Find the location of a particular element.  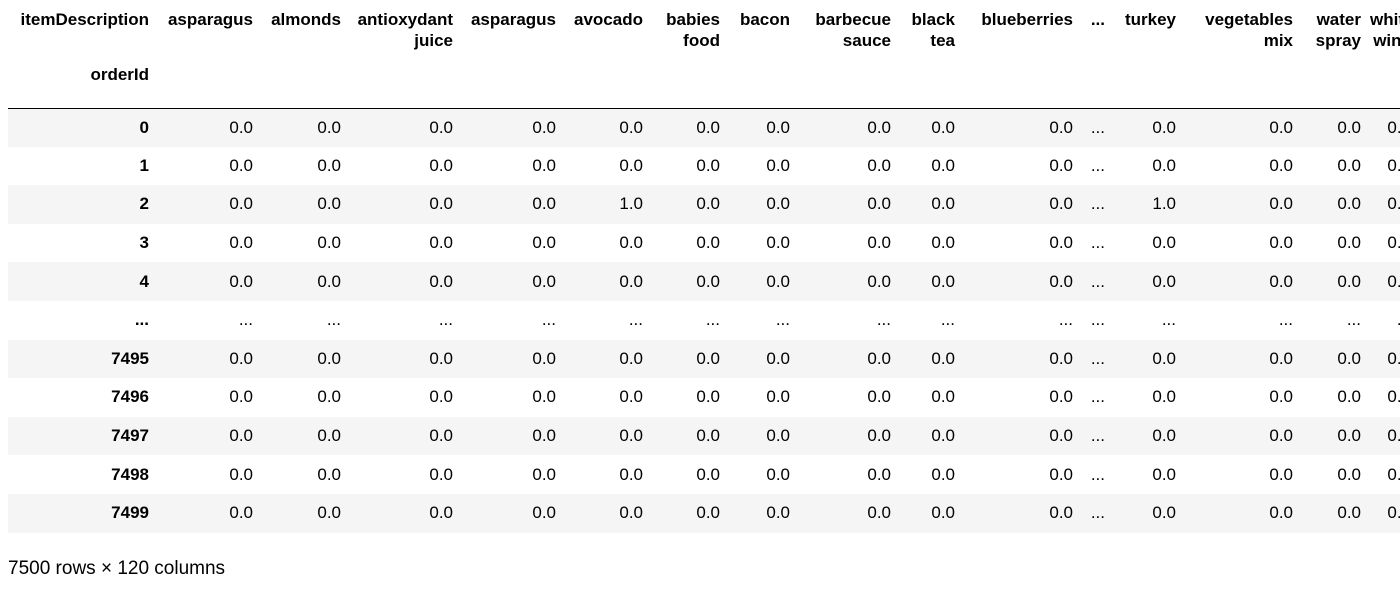

column-header: asparagus is located at coordinates (210, 32).